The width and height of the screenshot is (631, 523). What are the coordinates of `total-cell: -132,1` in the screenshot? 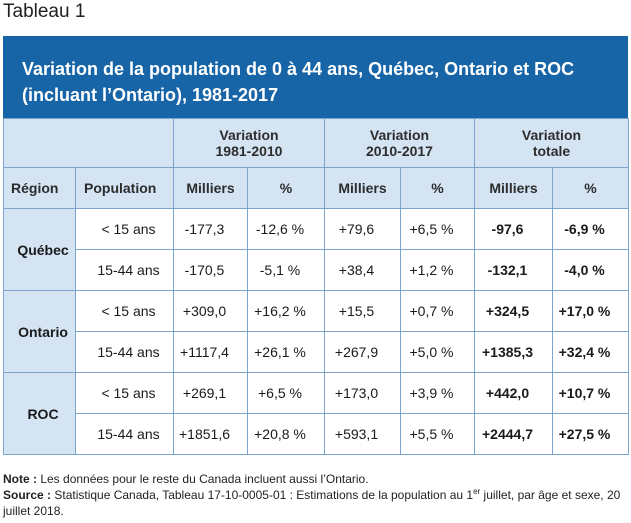 It's located at (513, 270).